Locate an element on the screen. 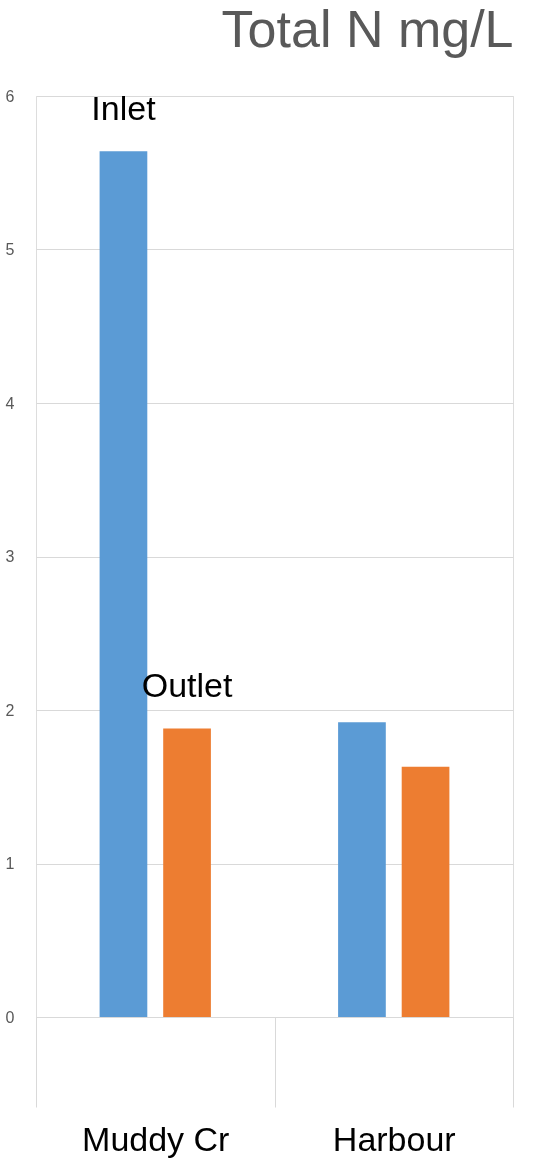 The image size is (544, 1162). y-tick-label: 2 is located at coordinates (10, 710).